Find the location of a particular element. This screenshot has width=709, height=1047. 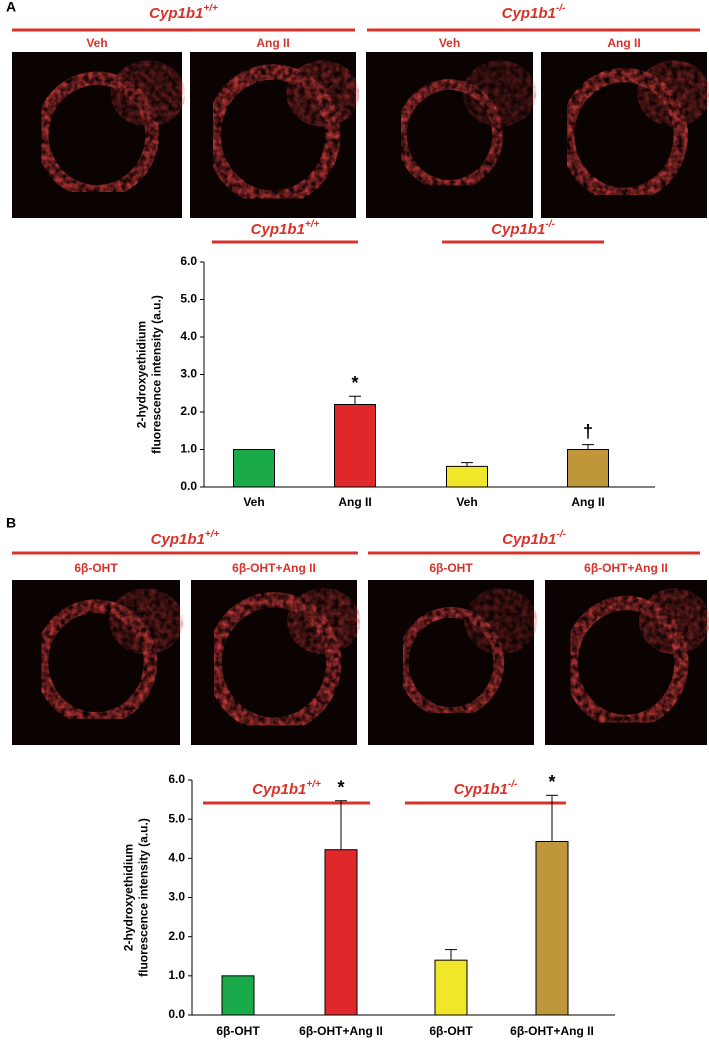

panel-label: A is located at coordinates (11, 7).